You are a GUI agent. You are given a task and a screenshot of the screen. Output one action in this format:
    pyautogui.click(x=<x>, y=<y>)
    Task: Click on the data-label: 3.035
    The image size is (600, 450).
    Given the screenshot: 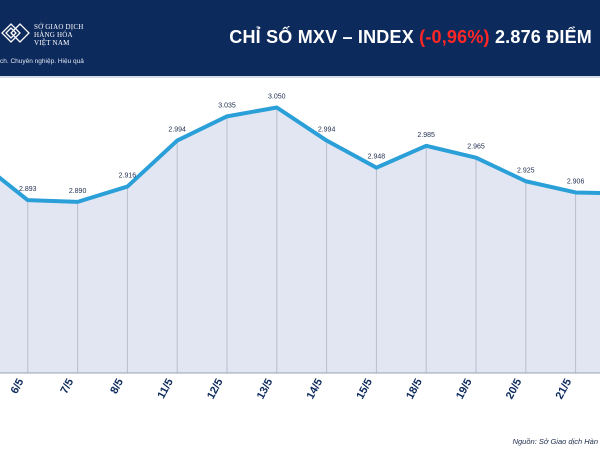 What is the action you would take?
    pyautogui.click(x=227, y=105)
    